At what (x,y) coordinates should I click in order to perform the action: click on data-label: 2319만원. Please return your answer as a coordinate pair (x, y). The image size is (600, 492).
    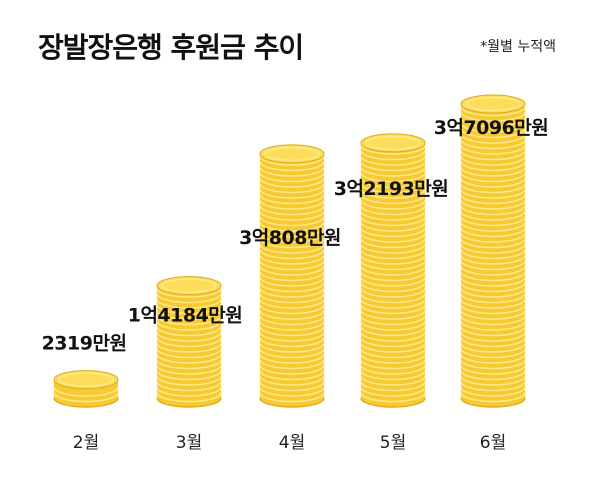
    Looking at the image, I should click on (84, 344).